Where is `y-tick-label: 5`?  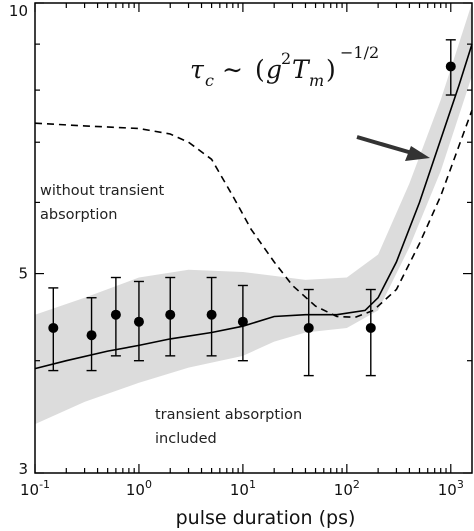
y-tick-label: 5 is located at coordinates (23, 274).